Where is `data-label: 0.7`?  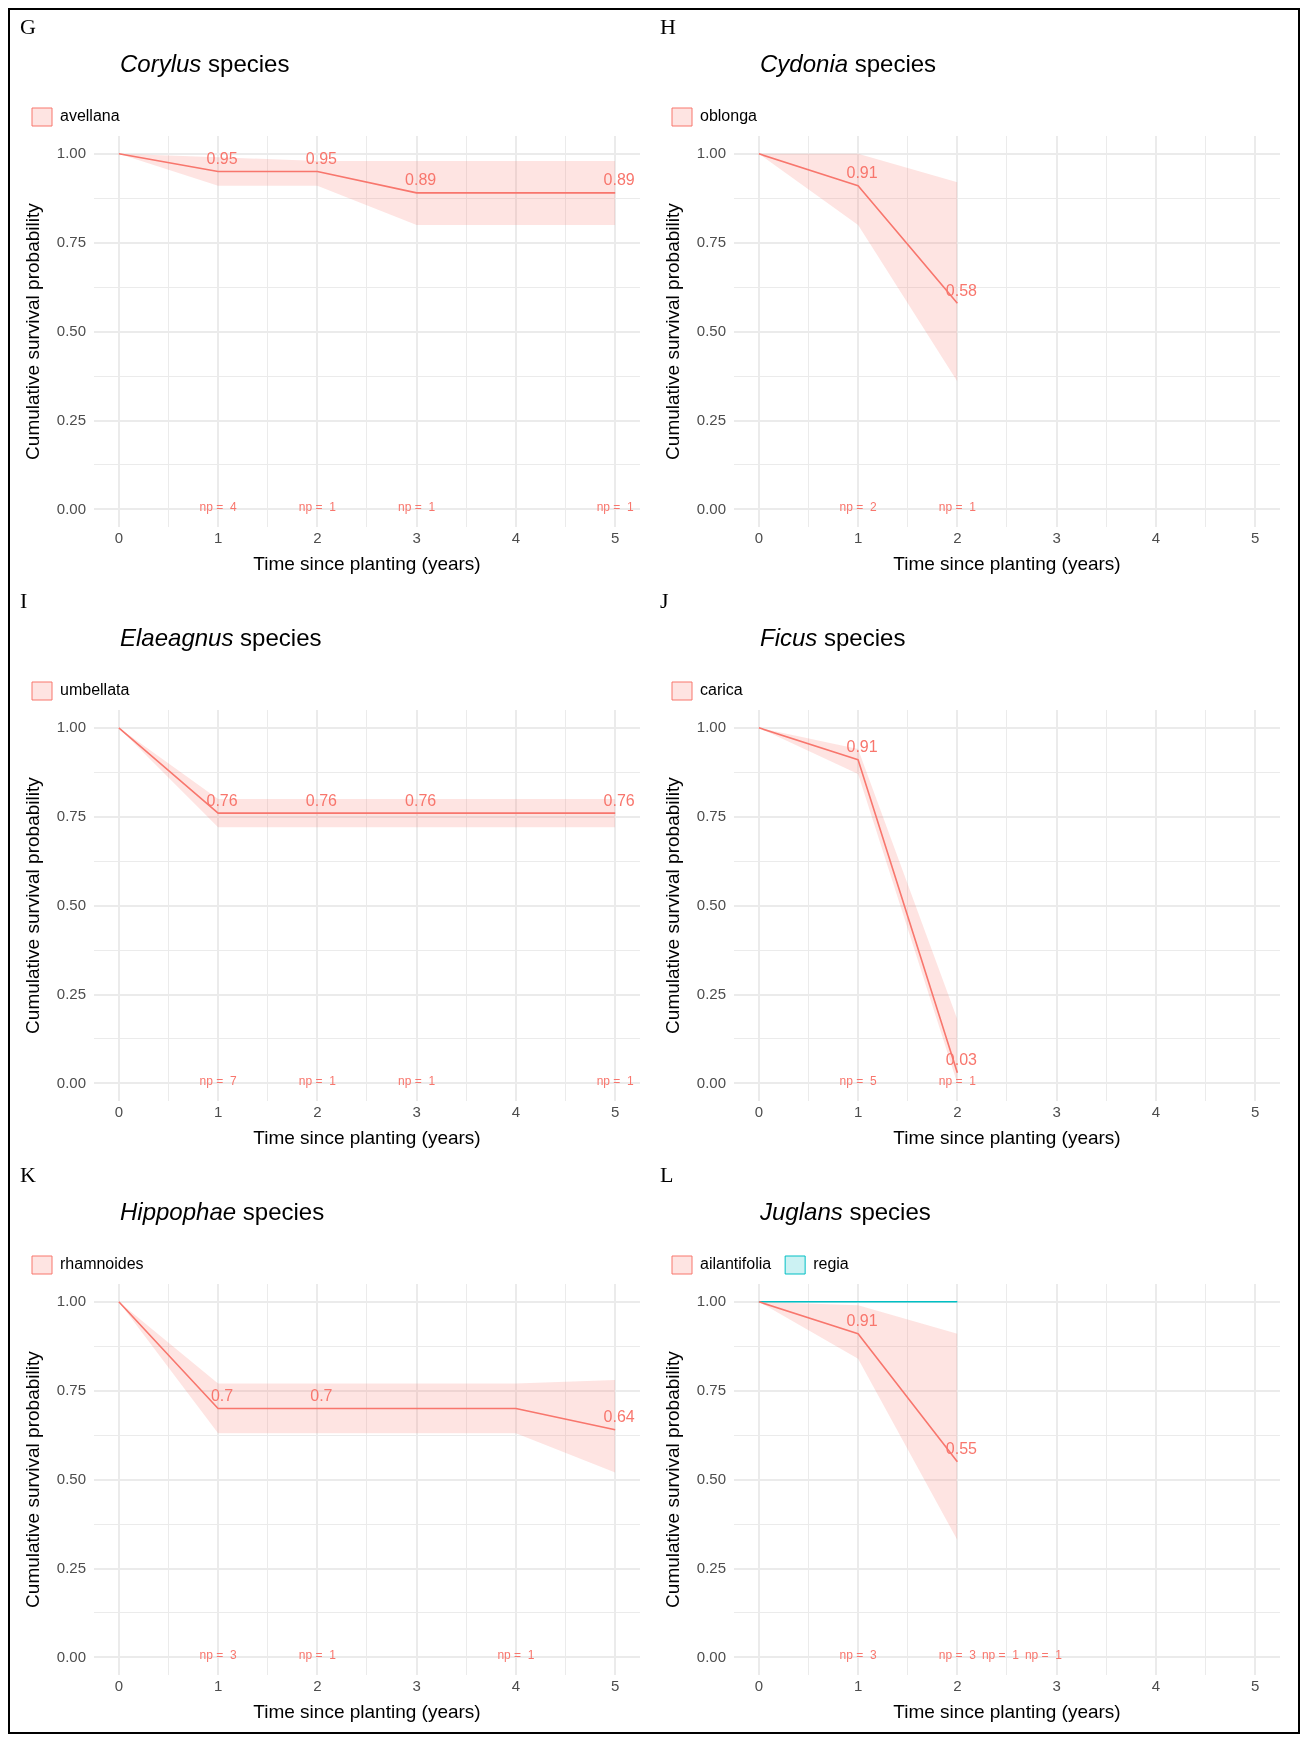
data-label: 0.7 is located at coordinates (222, 1395).